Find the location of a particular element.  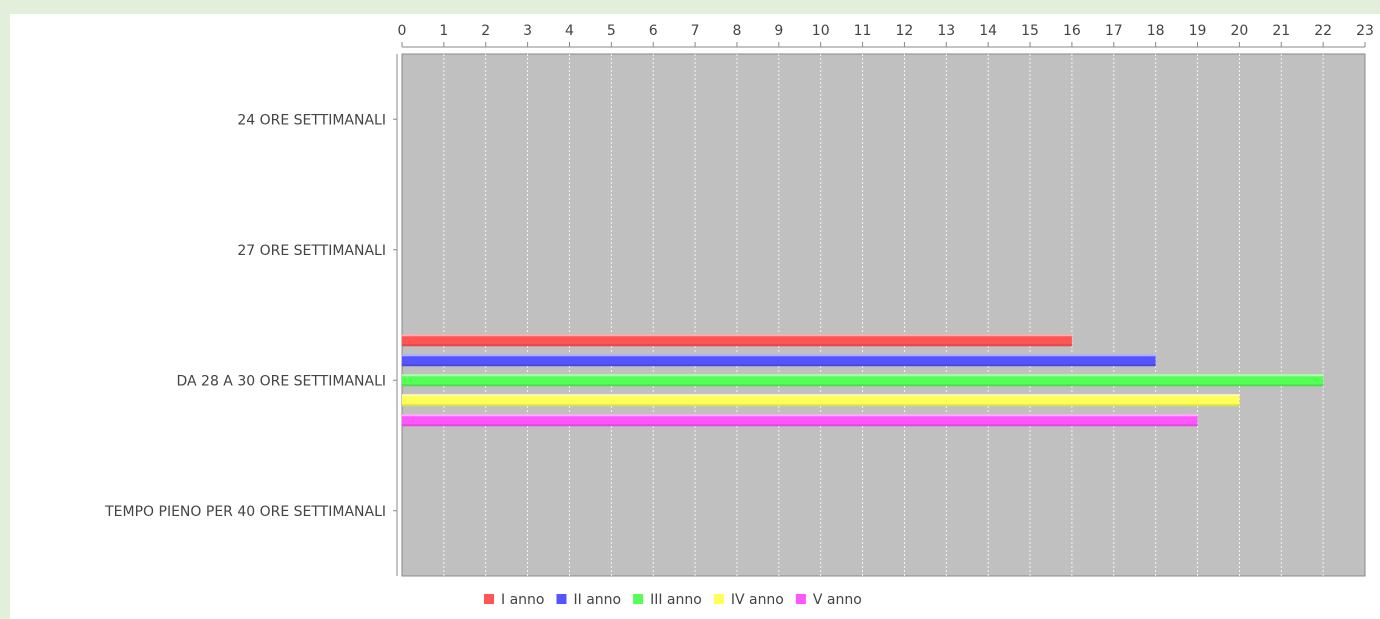

legend-label: IV anno is located at coordinates (757, 600).